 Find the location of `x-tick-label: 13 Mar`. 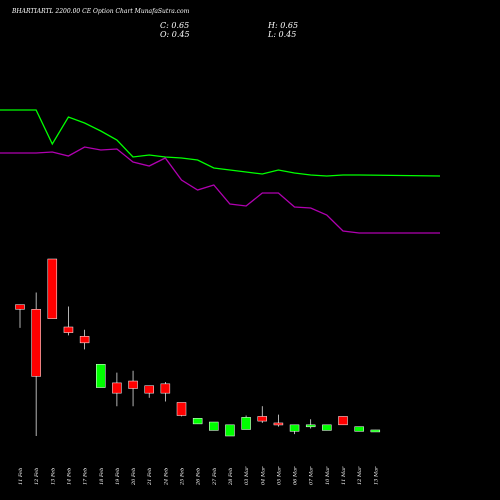

x-tick-label: 13 Mar is located at coordinates (376, 475).